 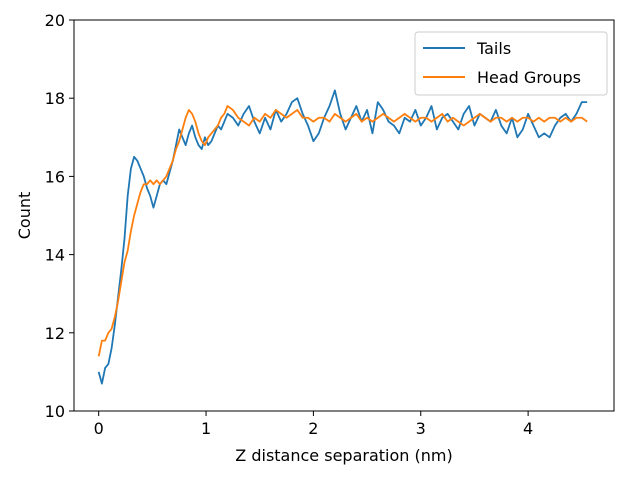 What do you see at coordinates (24, 216) in the screenshot?
I see `y-axis-label: Count` at bounding box center [24, 216].